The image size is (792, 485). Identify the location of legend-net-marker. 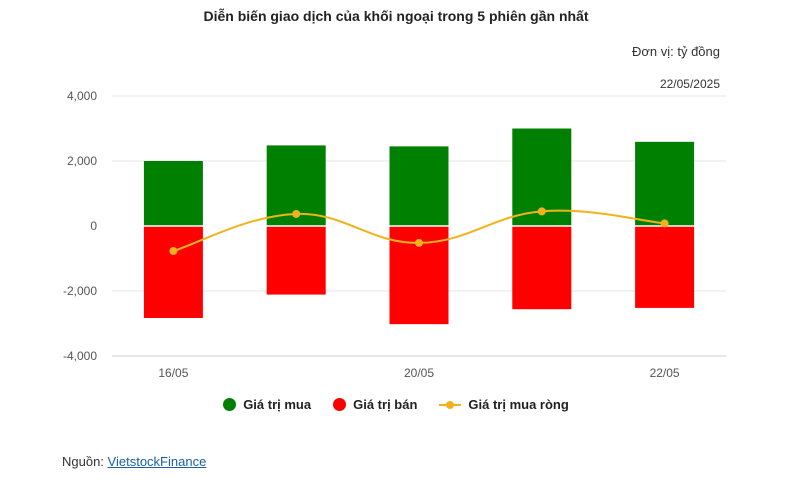
(450, 404).